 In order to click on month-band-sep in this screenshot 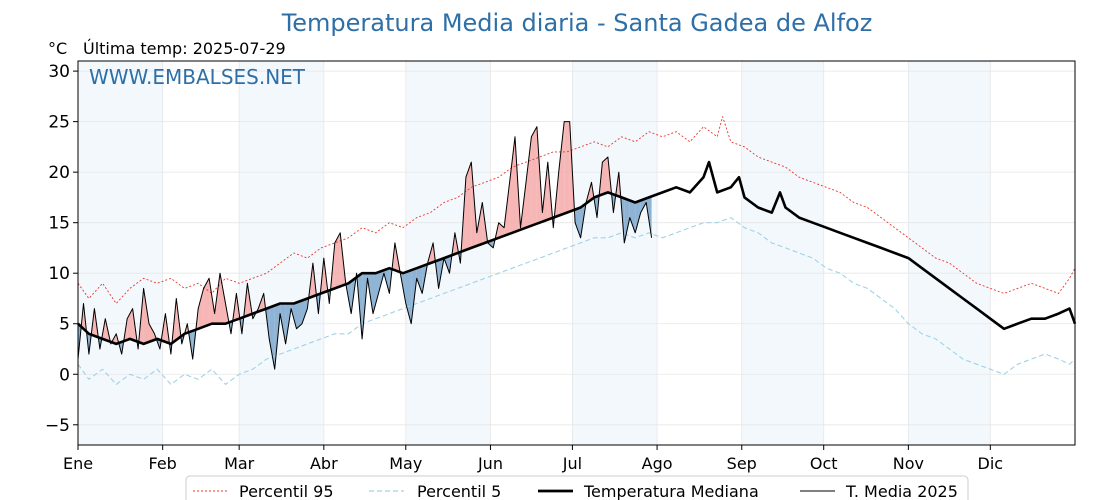, I will do `click(782, 253)`.